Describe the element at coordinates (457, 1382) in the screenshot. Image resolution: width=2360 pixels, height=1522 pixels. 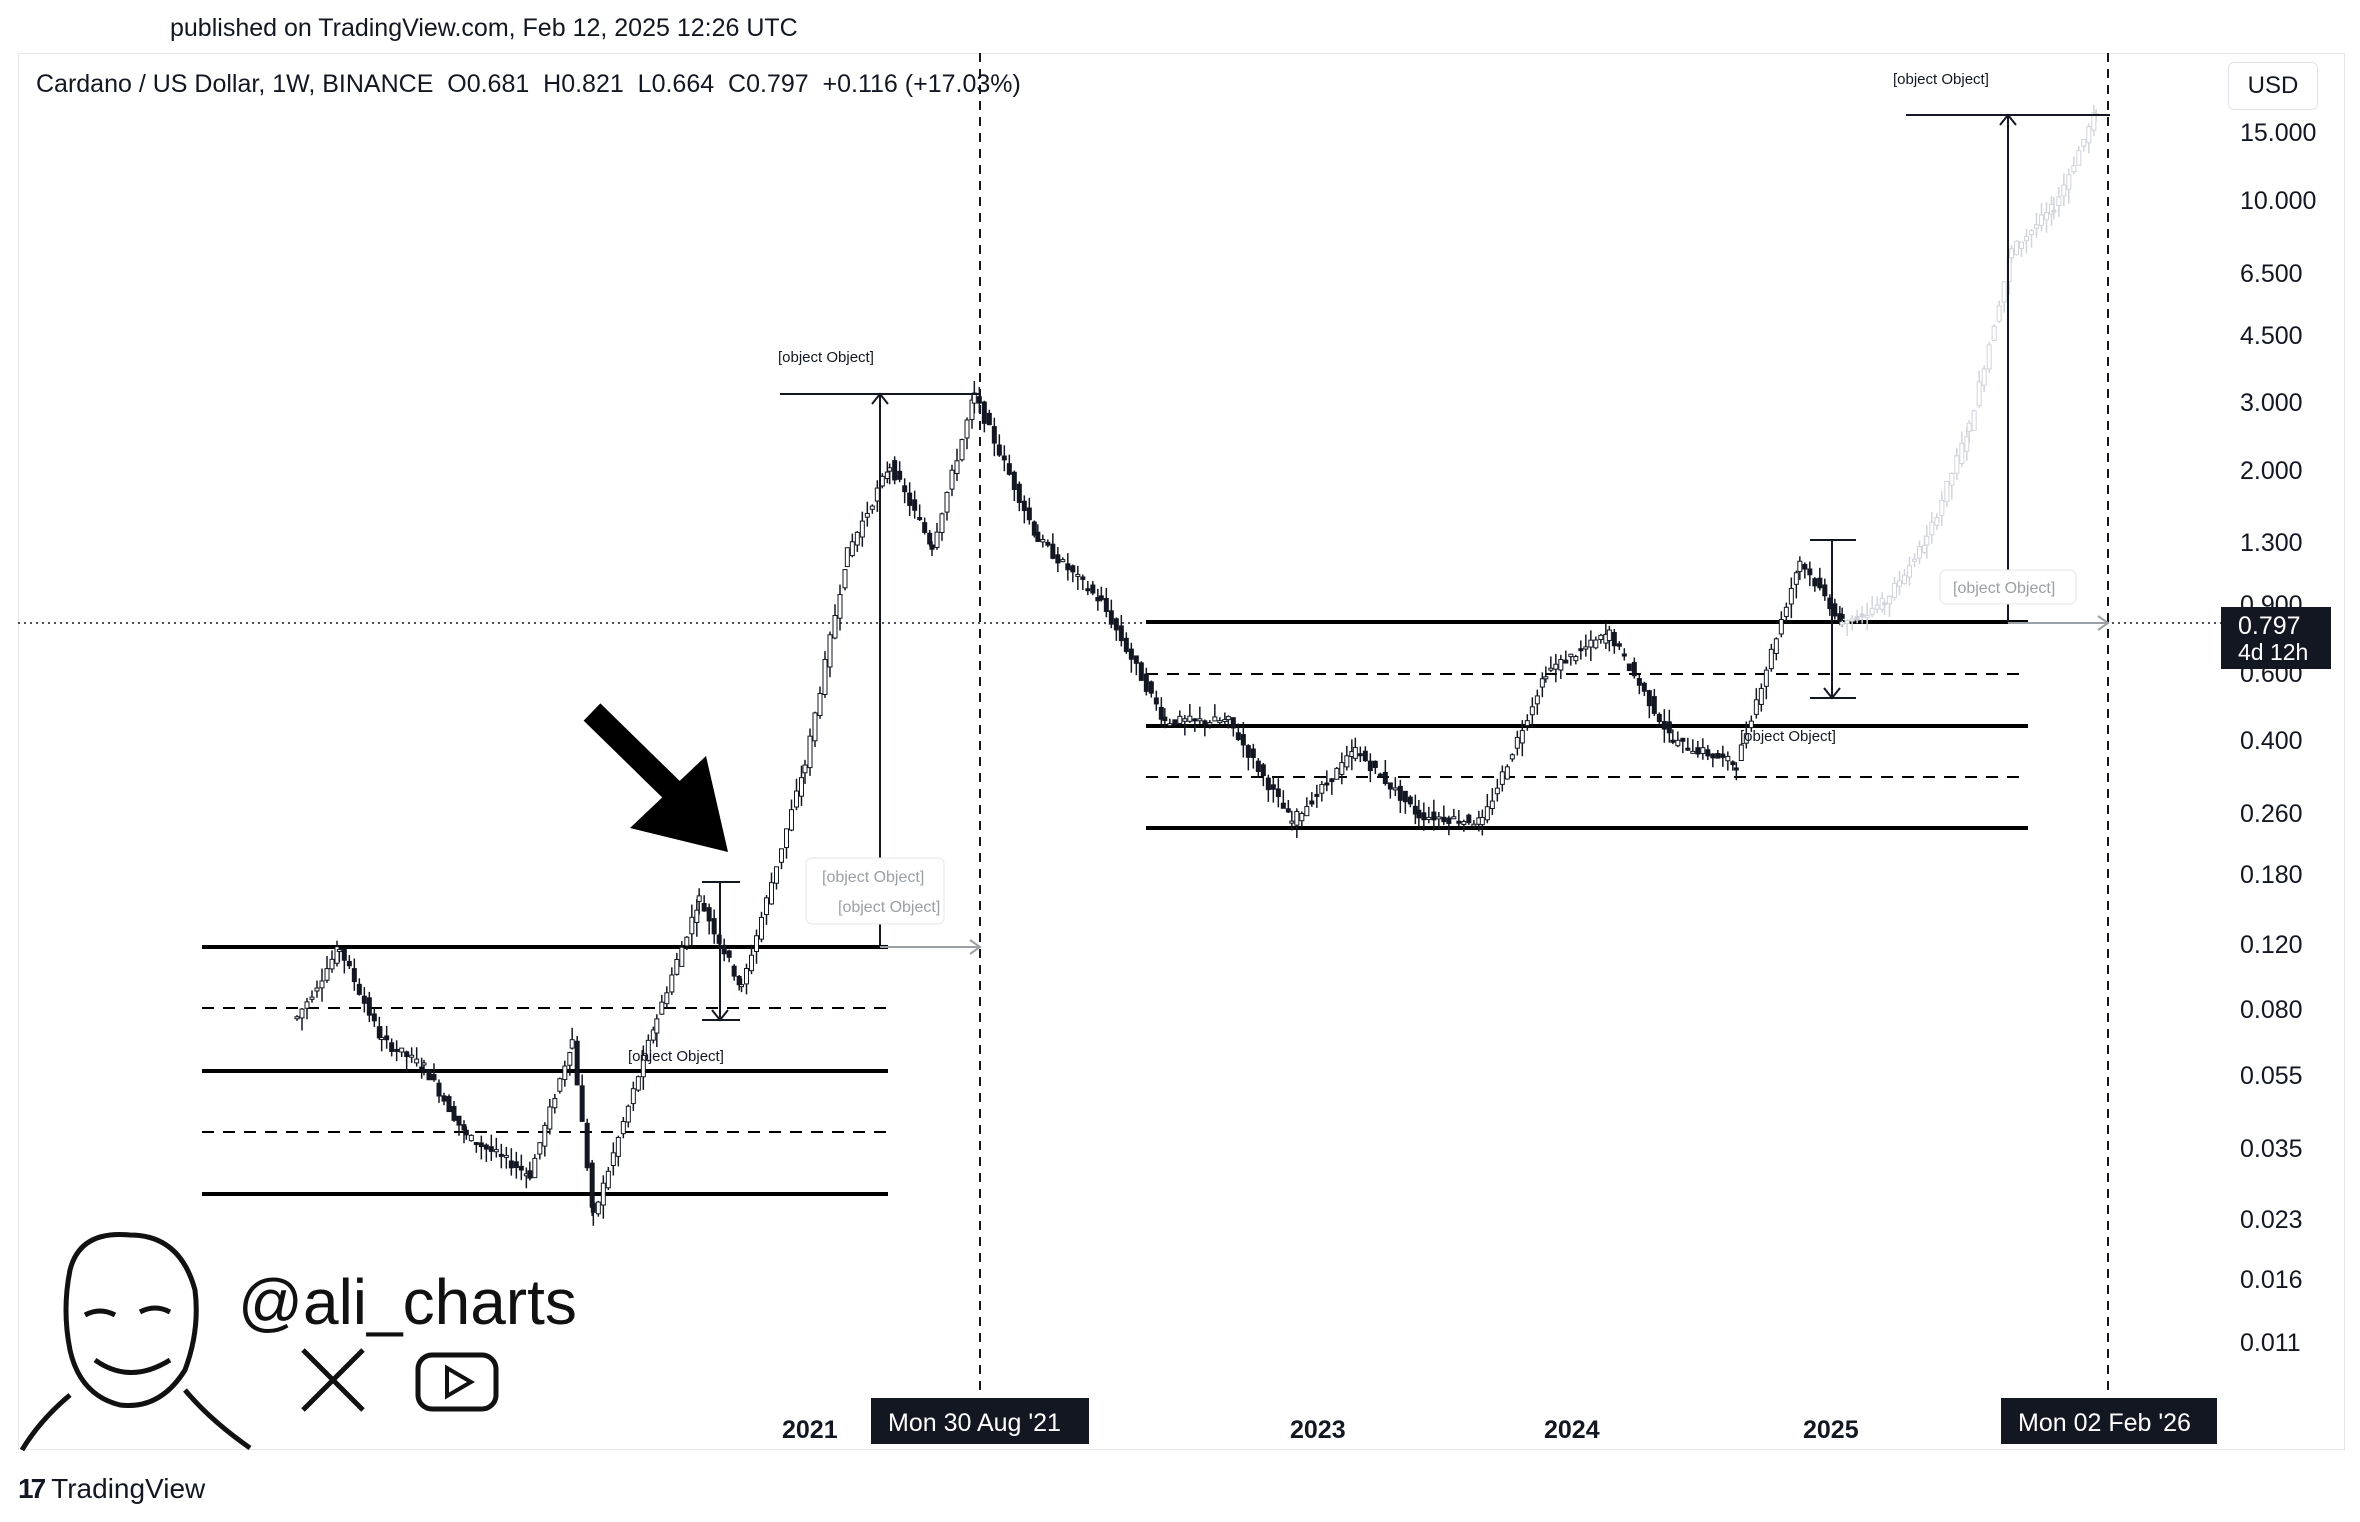
I see `youtube-icon` at that location.